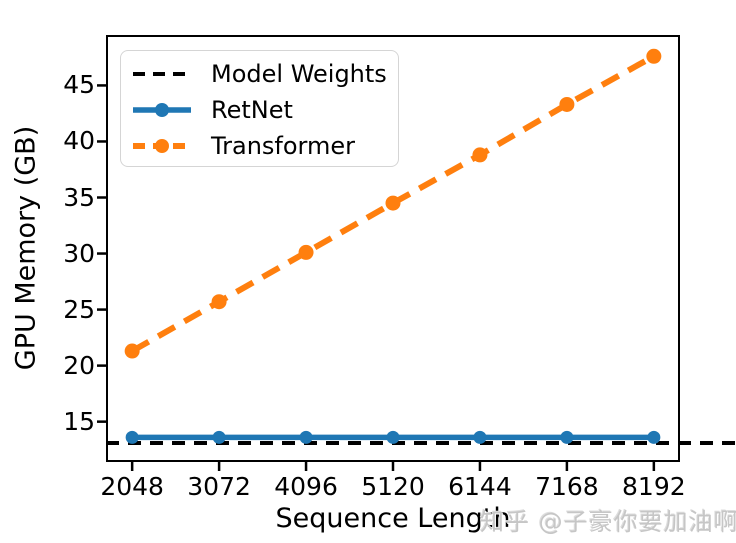  What do you see at coordinates (299, 74) in the screenshot?
I see `legend-label: Model Weights` at bounding box center [299, 74].